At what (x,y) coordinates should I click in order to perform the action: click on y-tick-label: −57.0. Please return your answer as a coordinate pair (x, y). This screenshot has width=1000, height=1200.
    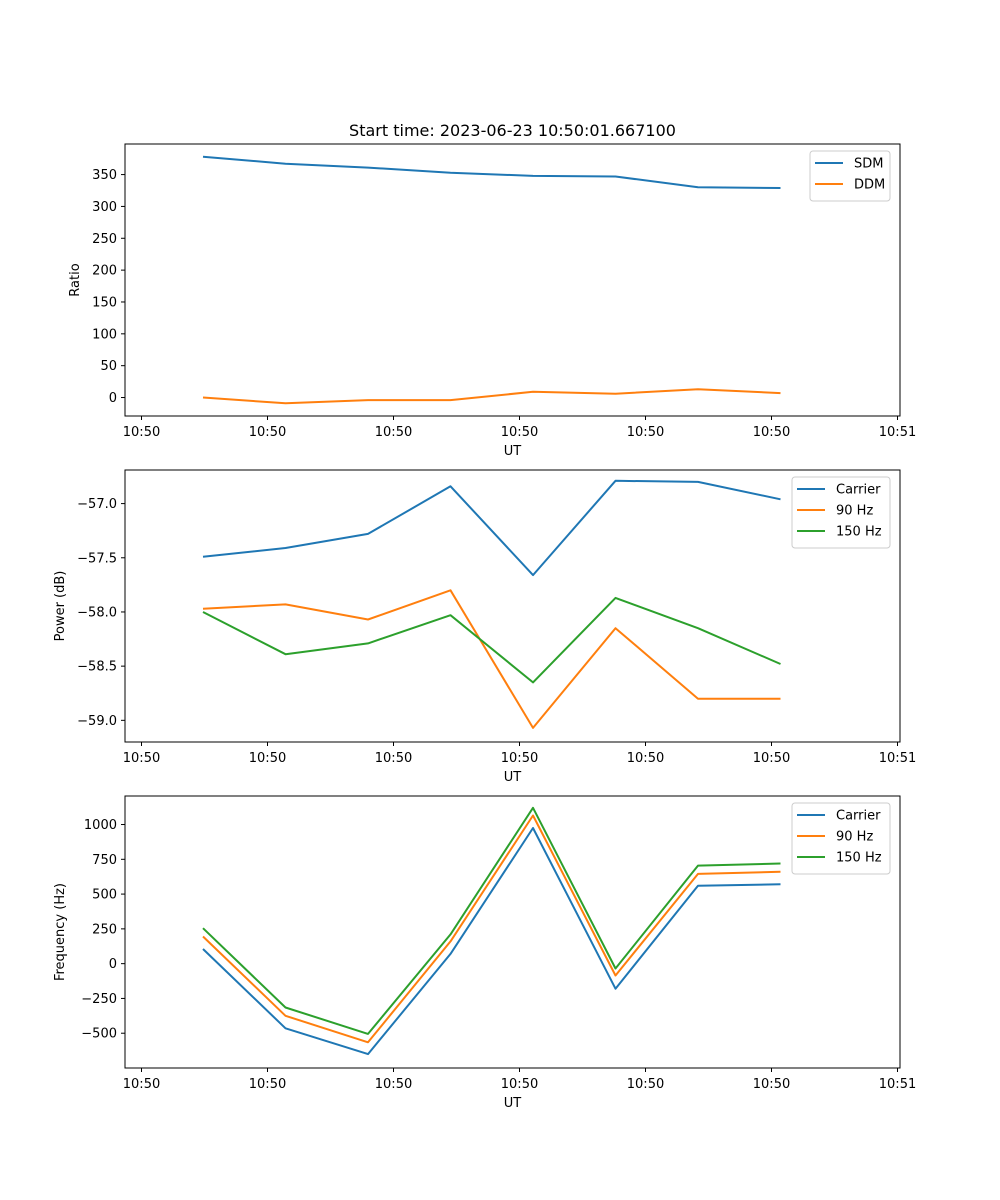
    Looking at the image, I should click on (97, 504).